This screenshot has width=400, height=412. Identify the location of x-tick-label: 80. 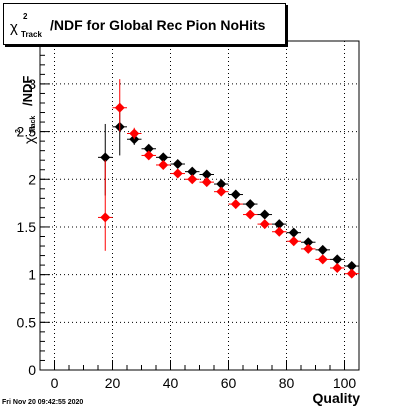
(287, 383).